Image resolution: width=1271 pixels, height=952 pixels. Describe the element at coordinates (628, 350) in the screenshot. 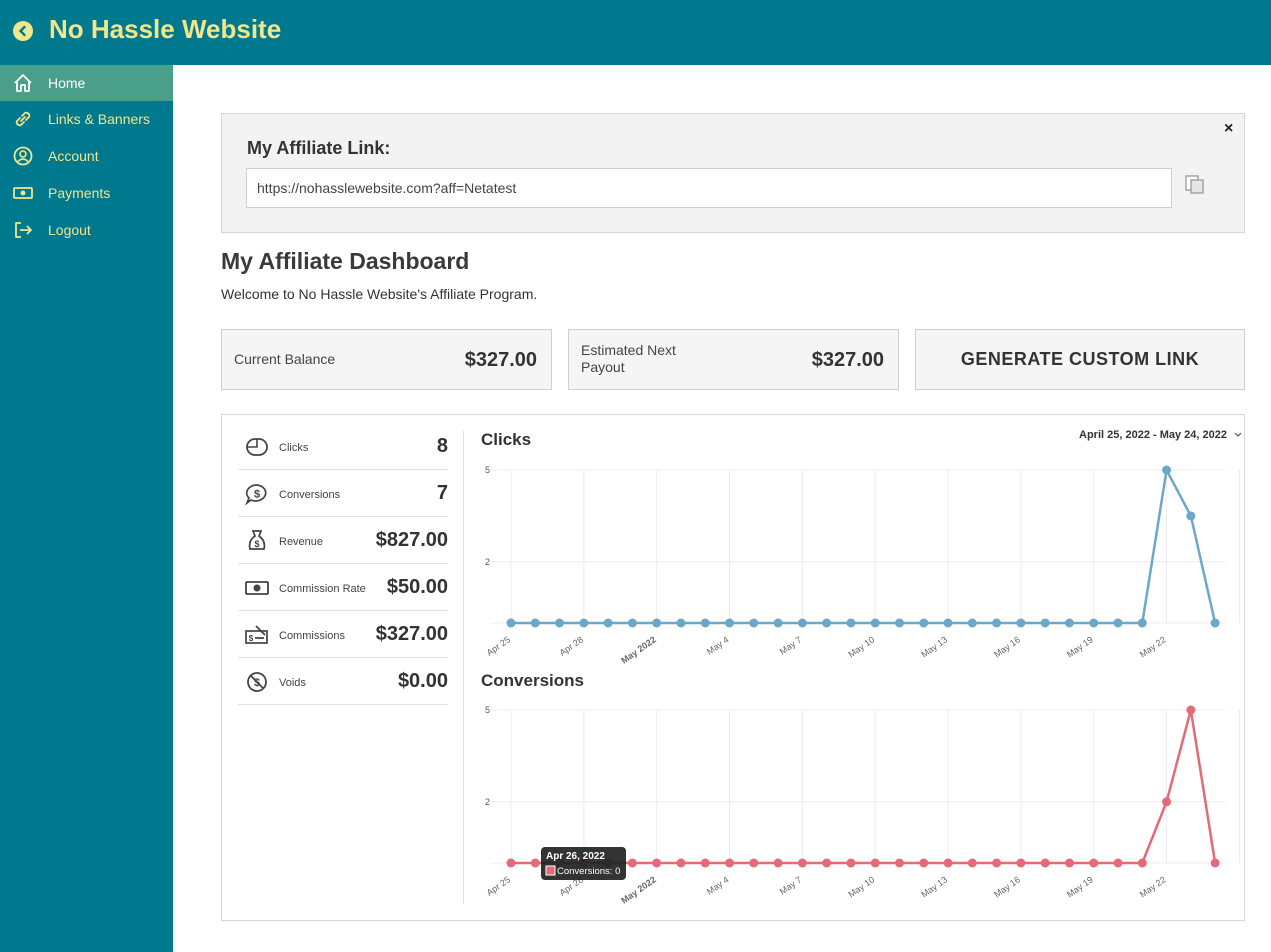

I see `next-payout-label-line1: Estimated Next` at that location.